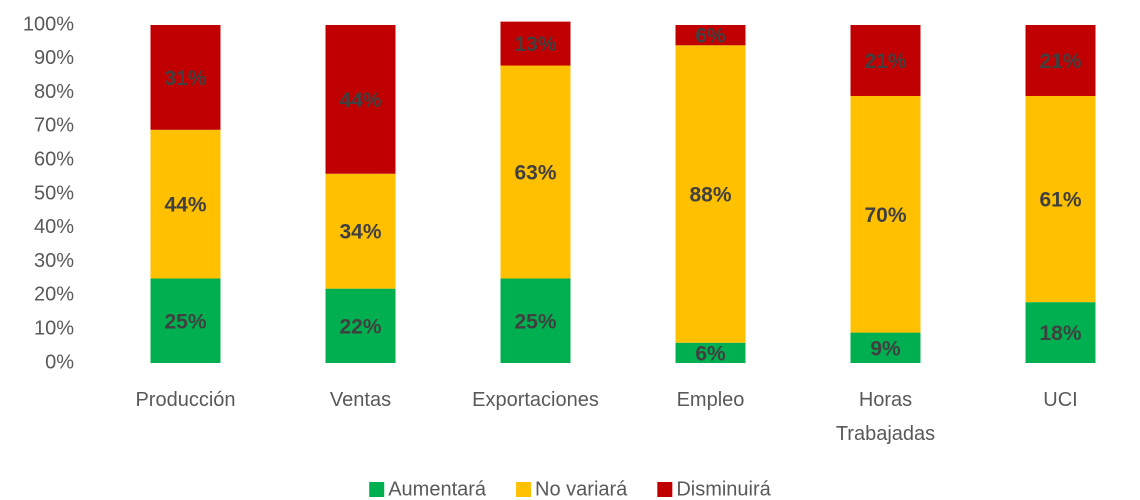 The image size is (1140, 500). What do you see at coordinates (885, 417) in the screenshot?
I see `x-tick-label: Horas Trabajadas` at bounding box center [885, 417].